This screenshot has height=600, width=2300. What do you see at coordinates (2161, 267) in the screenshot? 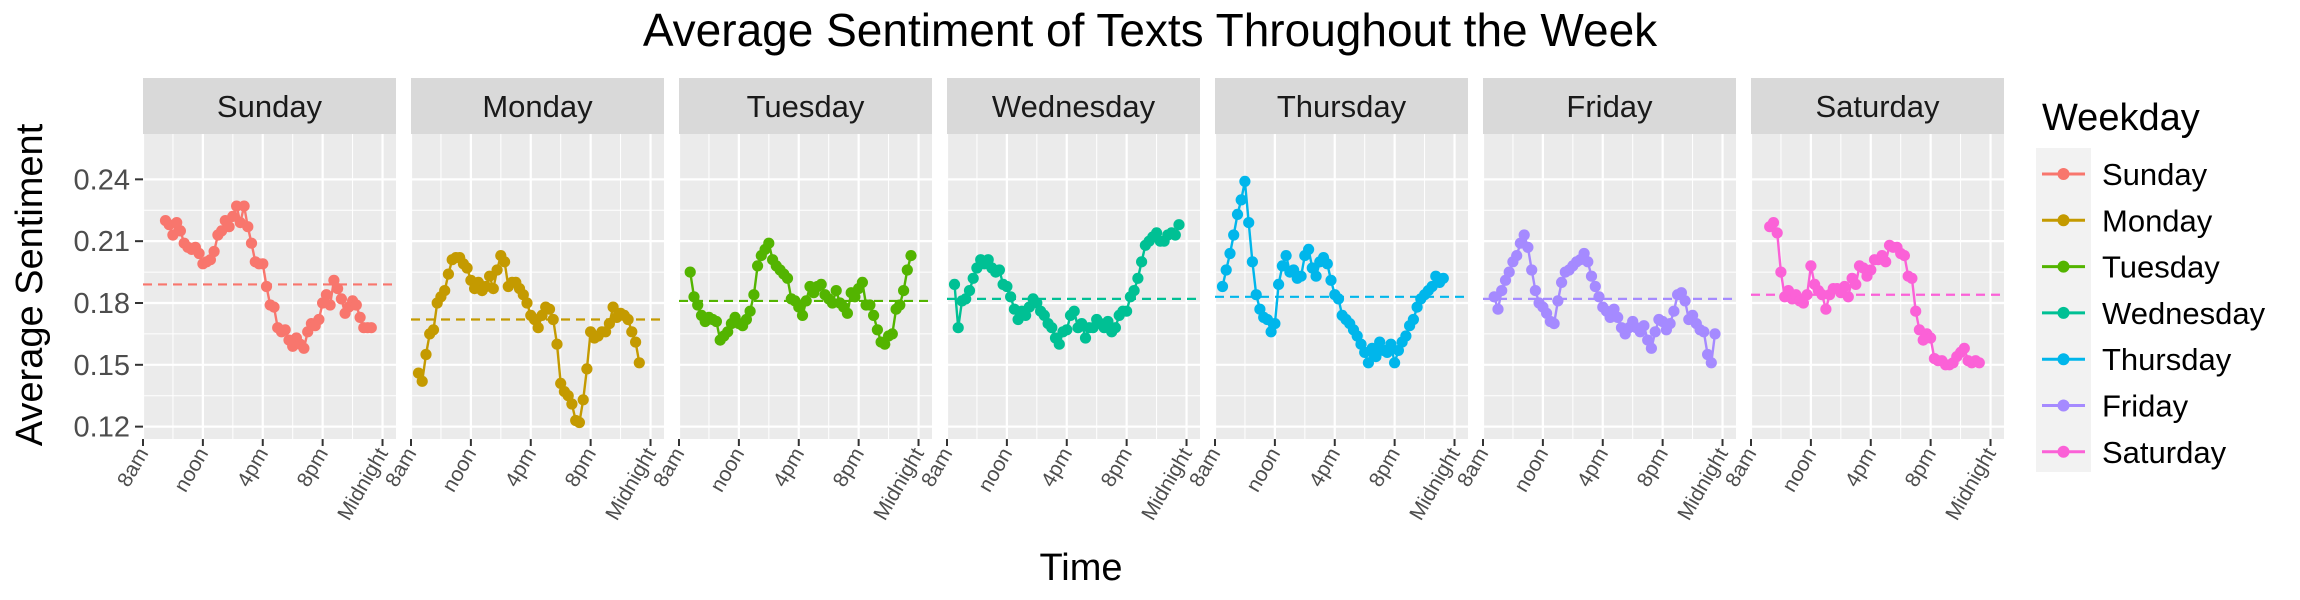
I see `legend-label: Tuesday` at bounding box center [2161, 267].